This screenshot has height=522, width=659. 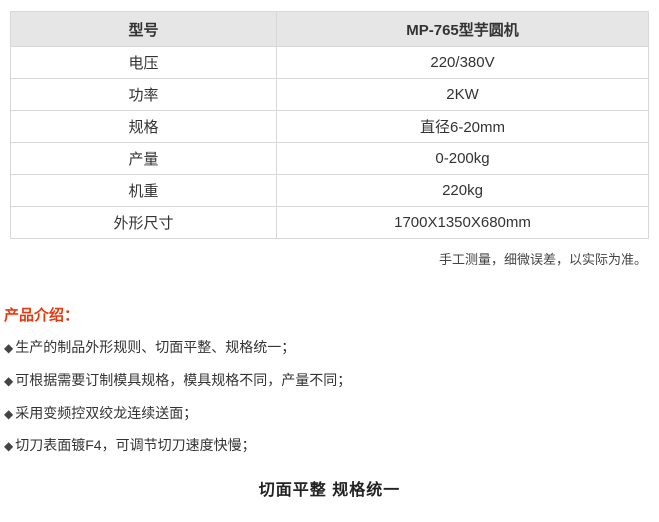 I want to click on table-header-label: 型号, so click(x=143, y=29).